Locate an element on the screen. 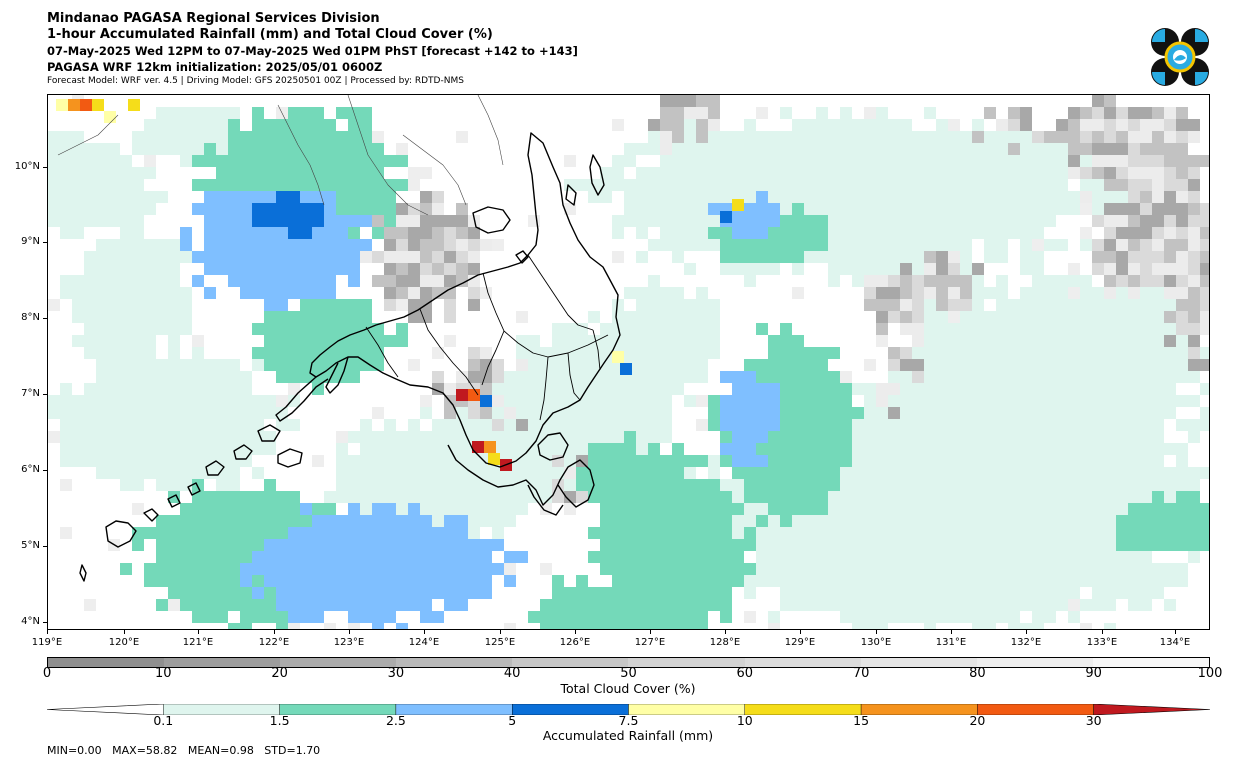 The image size is (1234, 770). longitude-label: 125°E is located at coordinates (500, 642).